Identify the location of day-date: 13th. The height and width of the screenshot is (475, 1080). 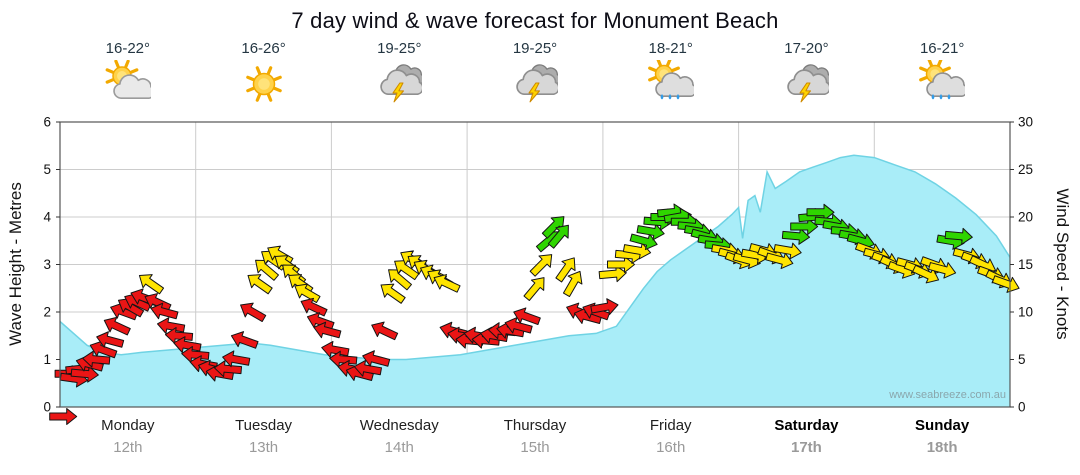
(263, 447).